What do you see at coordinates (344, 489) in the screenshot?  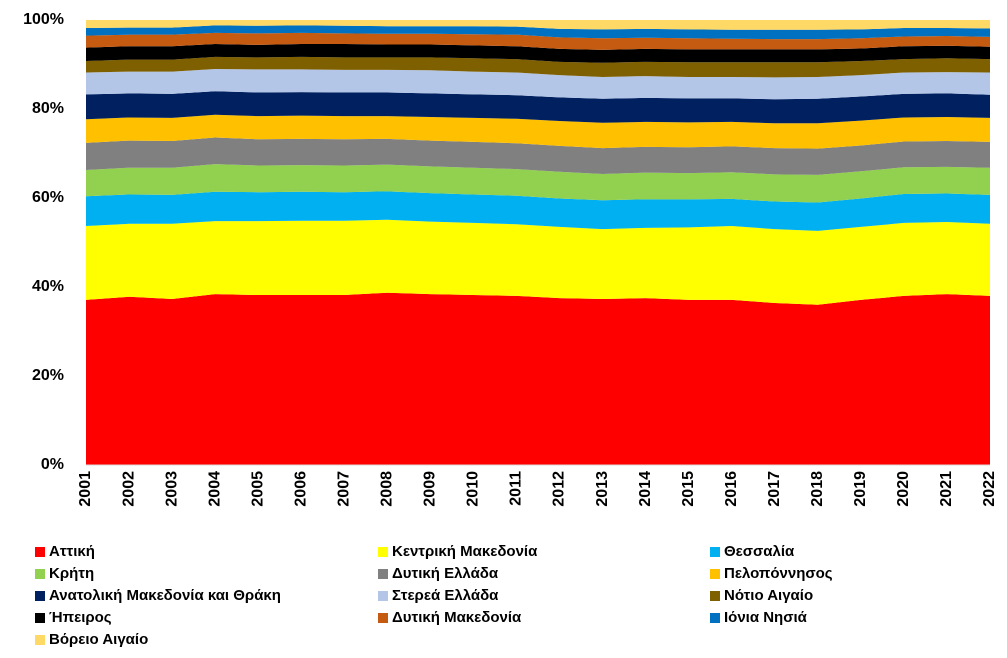 I see `x-tick-label: 2007` at bounding box center [344, 489].